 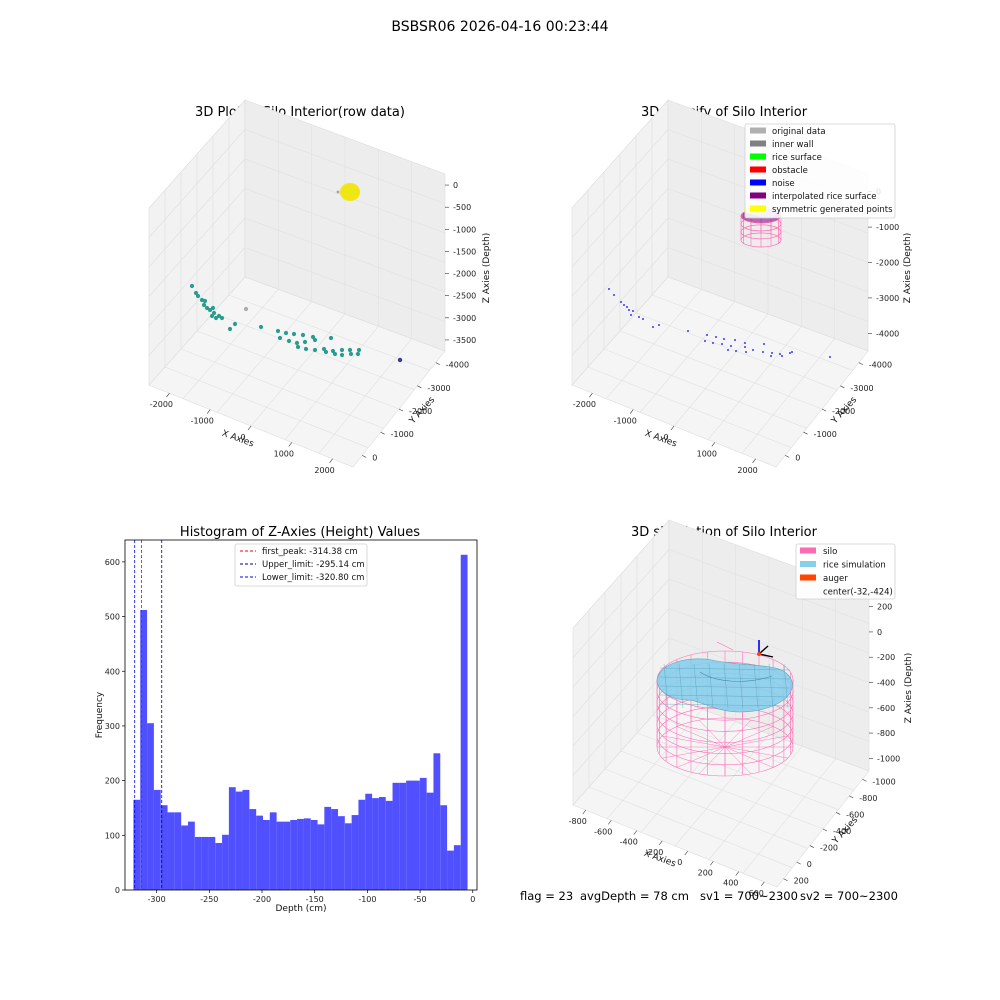 What do you see at coordinates (364, 456) in the screenshot?
I see `p1-y-tick-mark` at bounding box center [364, 456].